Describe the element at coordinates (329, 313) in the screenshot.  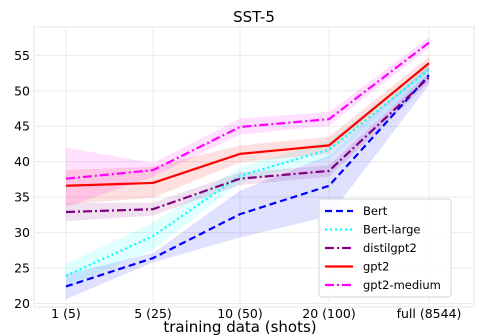
I see `x-tick-label: 20 (100)` at that location.